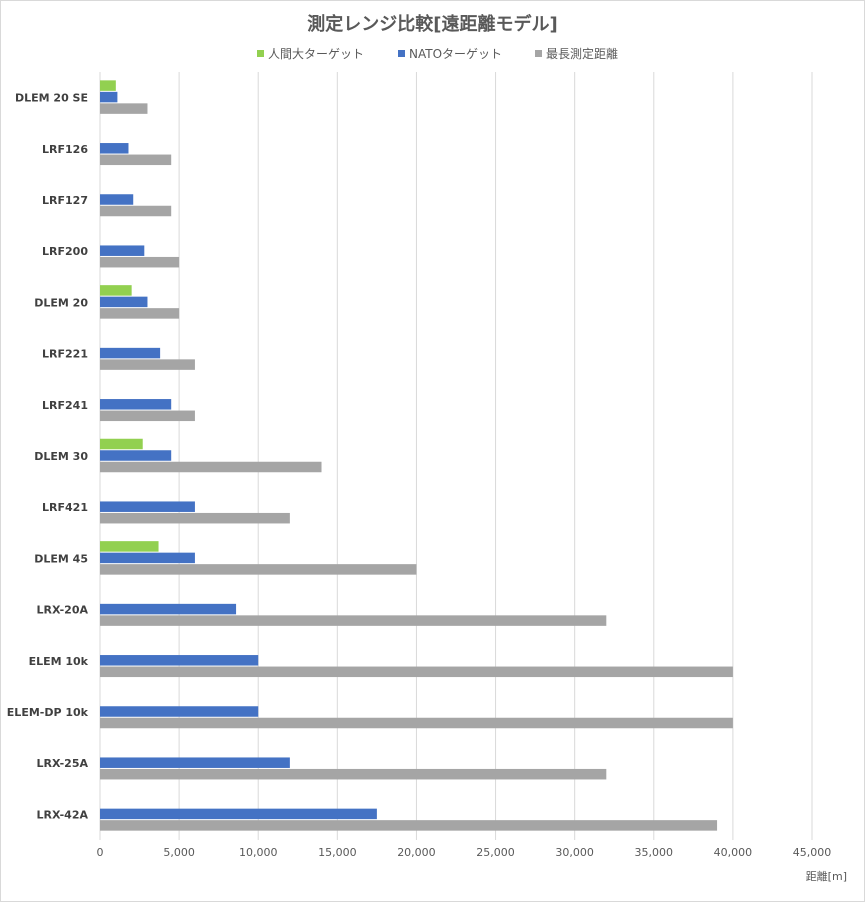 This screenshot has width=865, height=902. I want to click on category-label: LRX-42A, so click(63, 814).